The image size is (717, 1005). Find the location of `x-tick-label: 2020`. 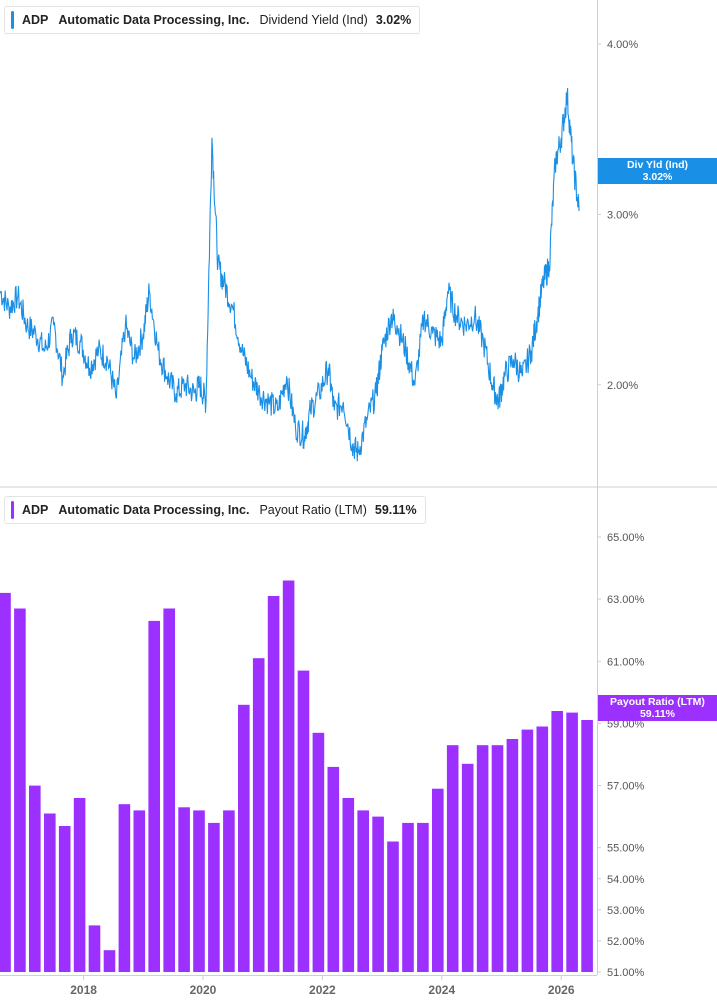

x-tick-label: 2020 is located at coordinates (203, 990).